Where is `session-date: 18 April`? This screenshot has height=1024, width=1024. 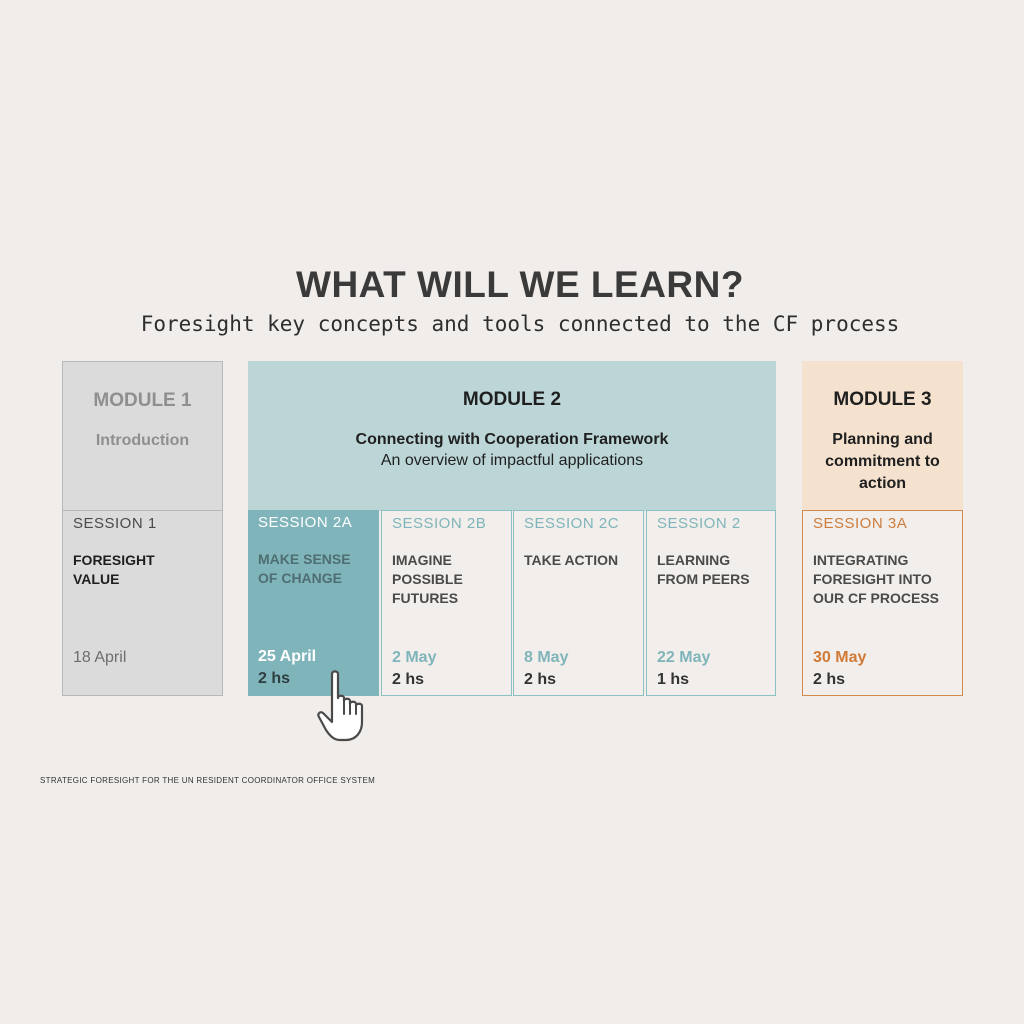 session-date: 18 April is located at coordinates (100, 657).